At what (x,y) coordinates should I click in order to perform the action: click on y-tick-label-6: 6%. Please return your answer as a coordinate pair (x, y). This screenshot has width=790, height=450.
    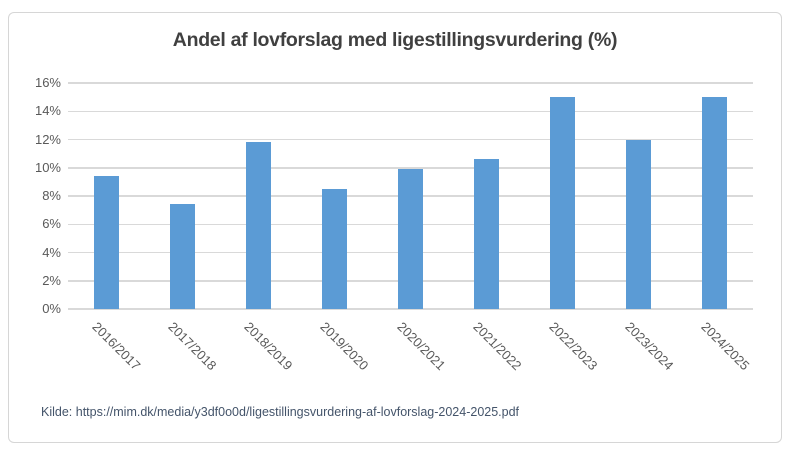
    Looking at the image, I should click on (51, 224).